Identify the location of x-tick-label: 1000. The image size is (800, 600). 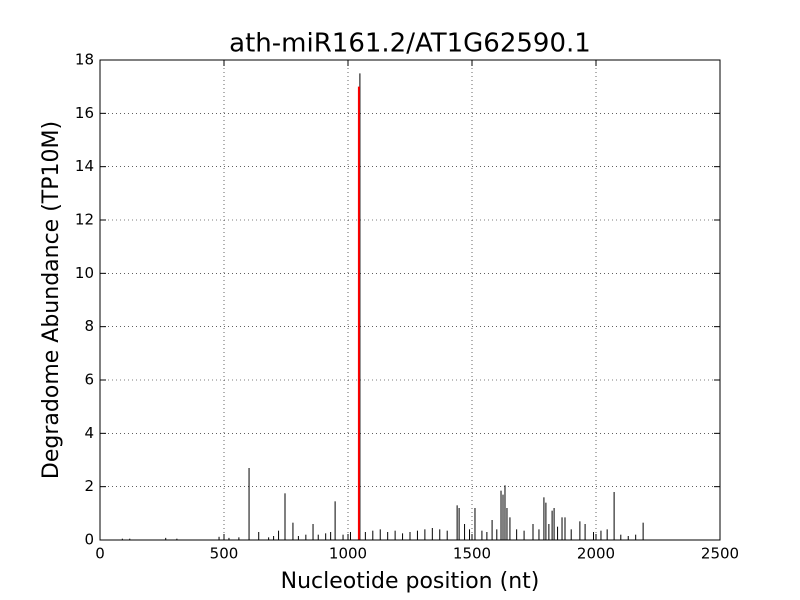
(348, 554).